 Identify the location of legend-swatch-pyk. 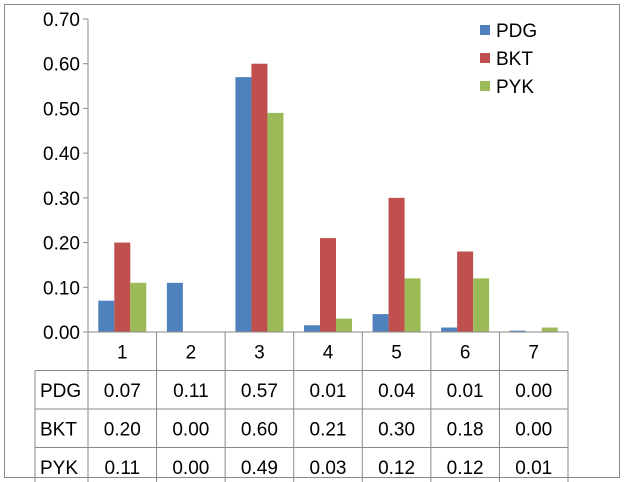
(485, 86).